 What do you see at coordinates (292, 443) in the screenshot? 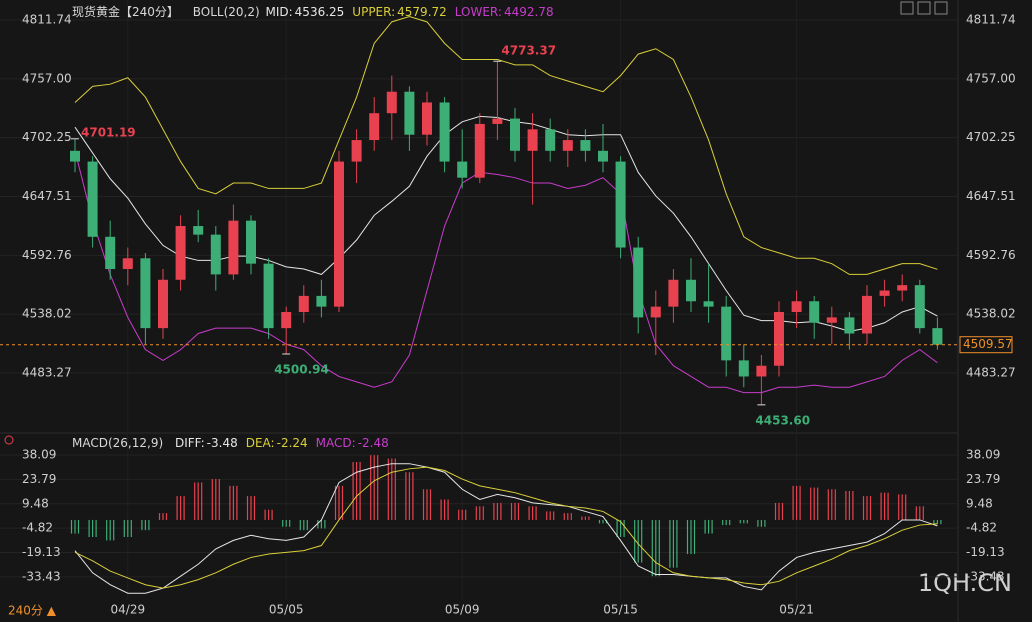
I see `legend-value: -2.24` at bounding box center [292, 443].